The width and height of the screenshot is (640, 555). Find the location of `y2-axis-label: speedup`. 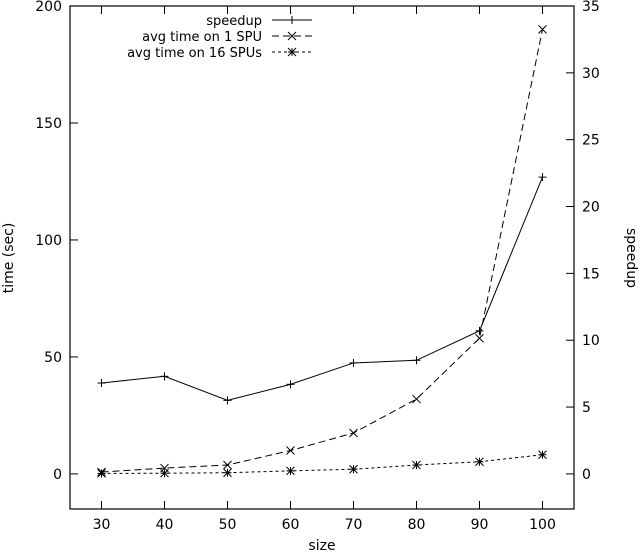

y2-axis-label: speedup is located at coordinates (631, 258).